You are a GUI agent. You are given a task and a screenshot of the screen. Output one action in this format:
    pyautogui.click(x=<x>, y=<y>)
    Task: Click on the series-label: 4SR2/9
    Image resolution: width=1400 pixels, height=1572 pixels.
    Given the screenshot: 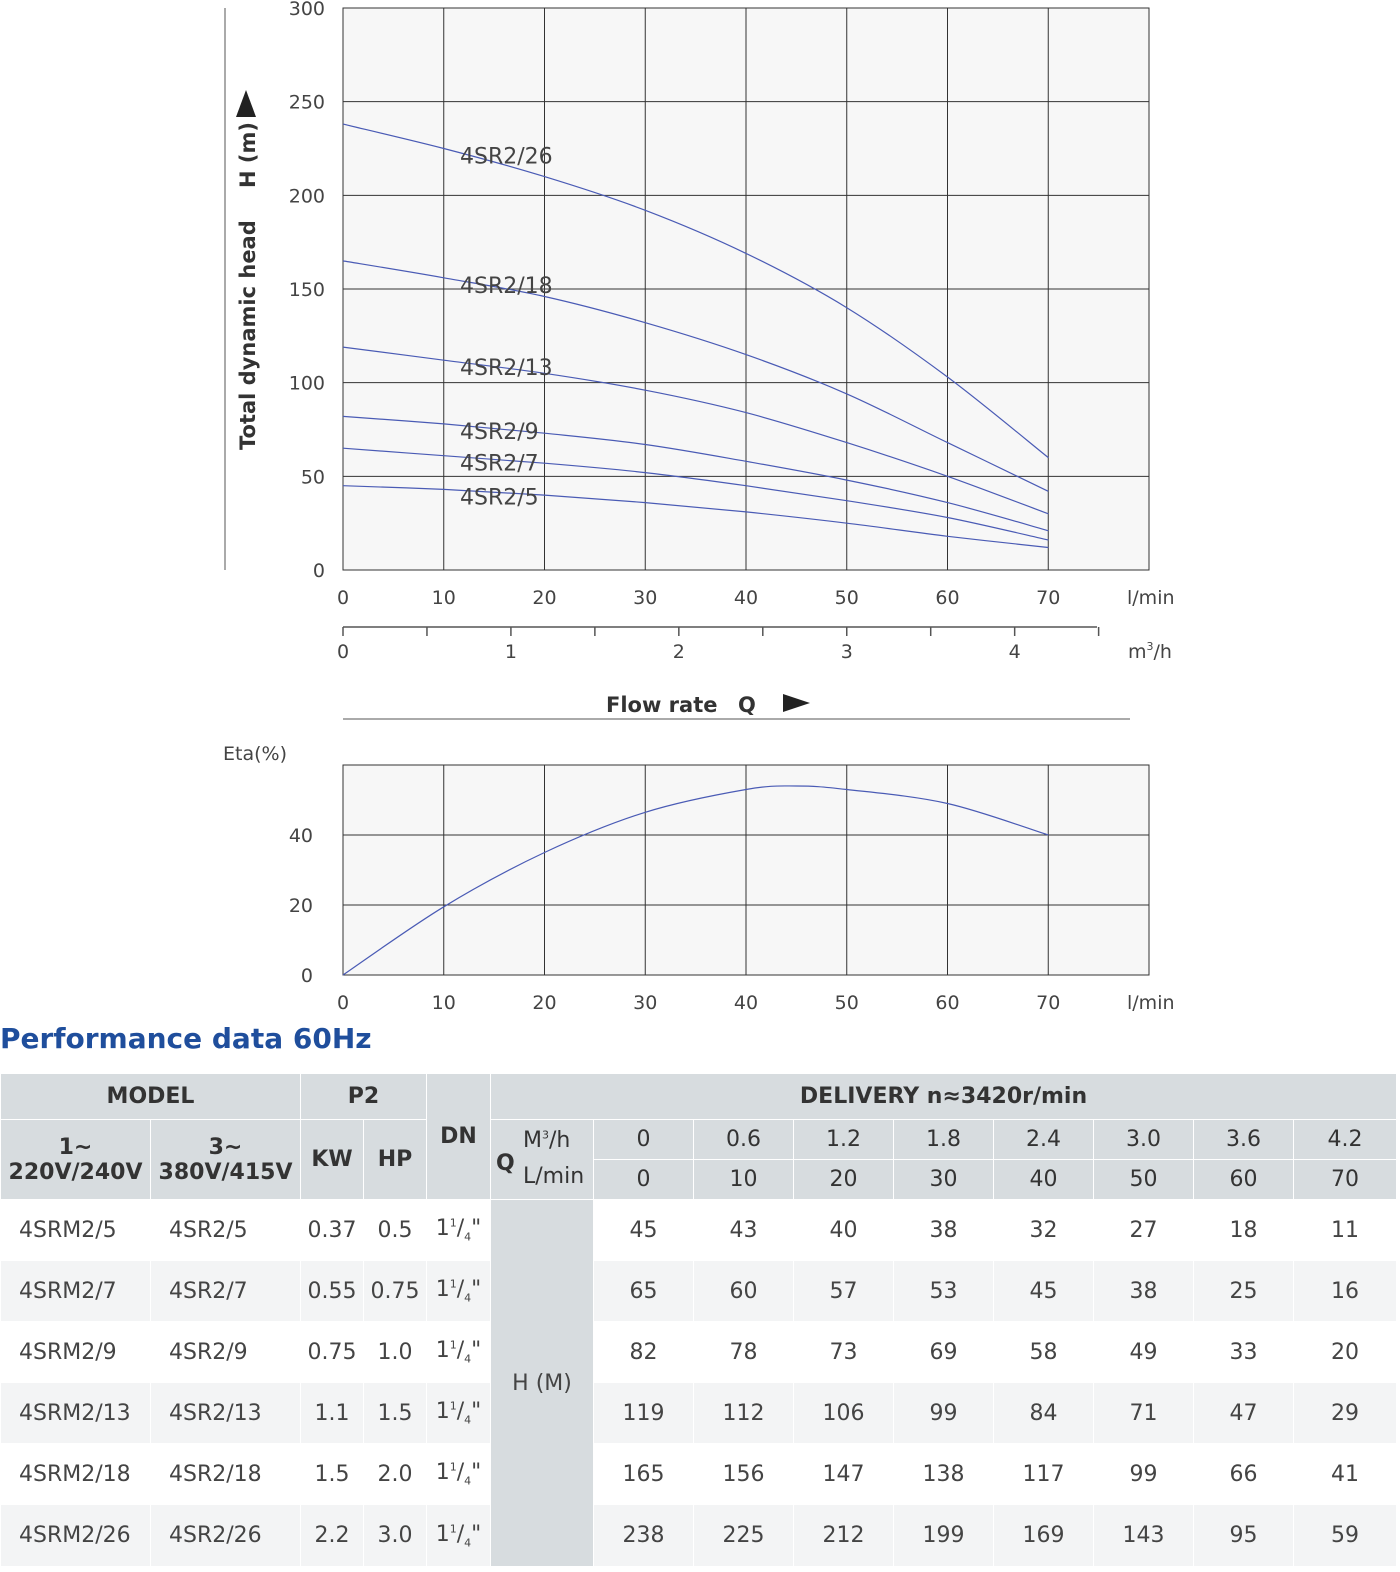 What is the action you would take?
    pyautogui.click(x=499, y=432)
    